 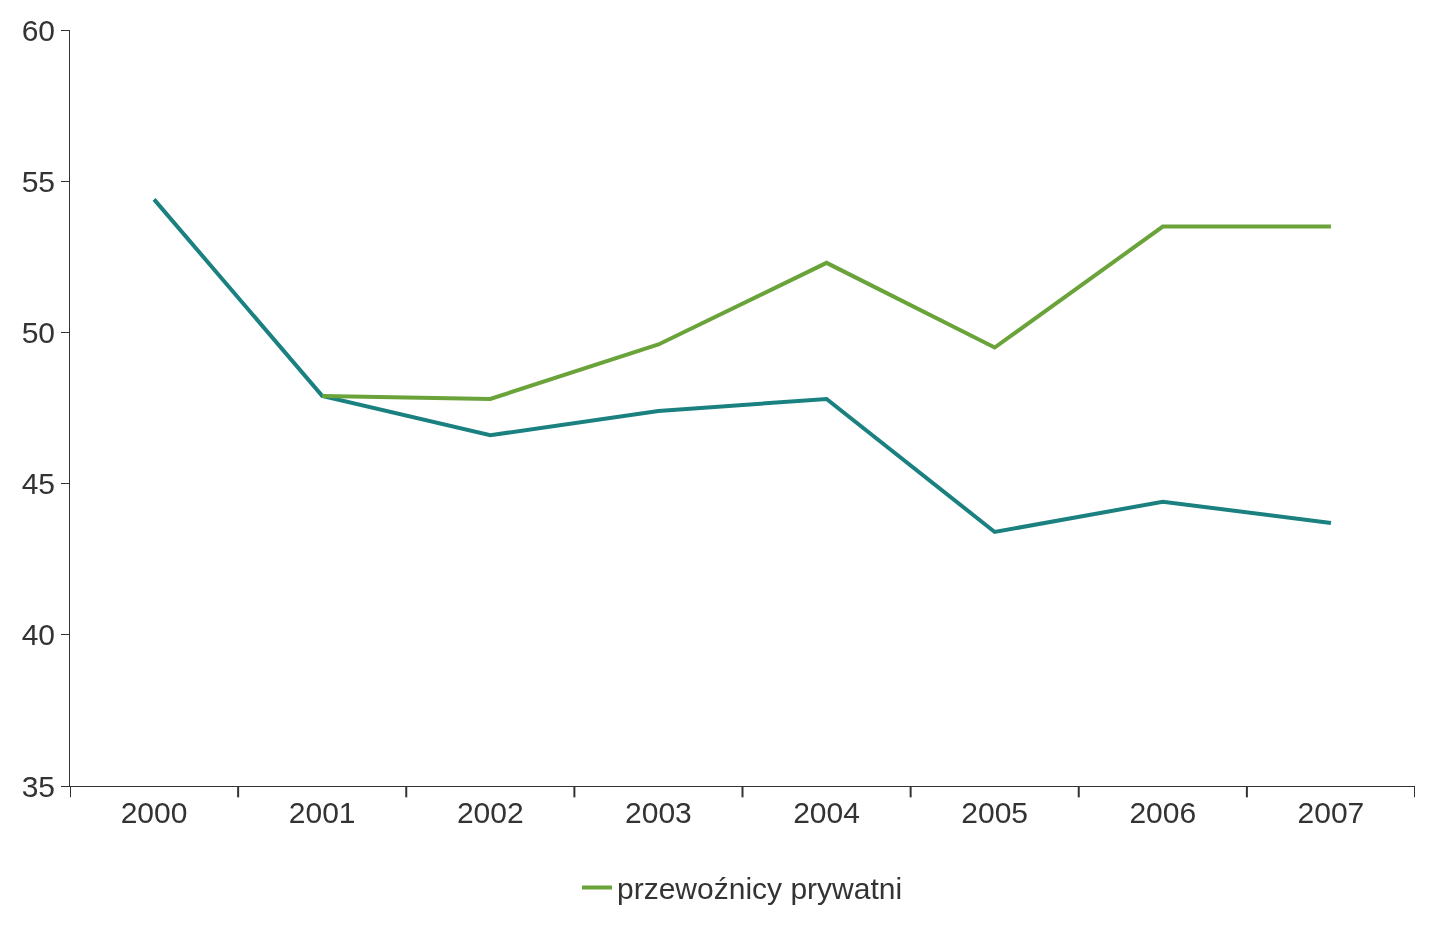 I want to click on y-tick-label: 50, so click(x=38, y=332).